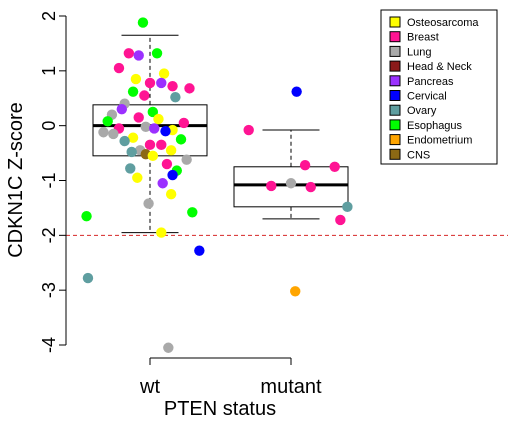 The image size is (508, 432). What do you see at coordinates (427, 97) in the screenshot?
I see `legend-label: Cervical` at bounding box center [427, 97].